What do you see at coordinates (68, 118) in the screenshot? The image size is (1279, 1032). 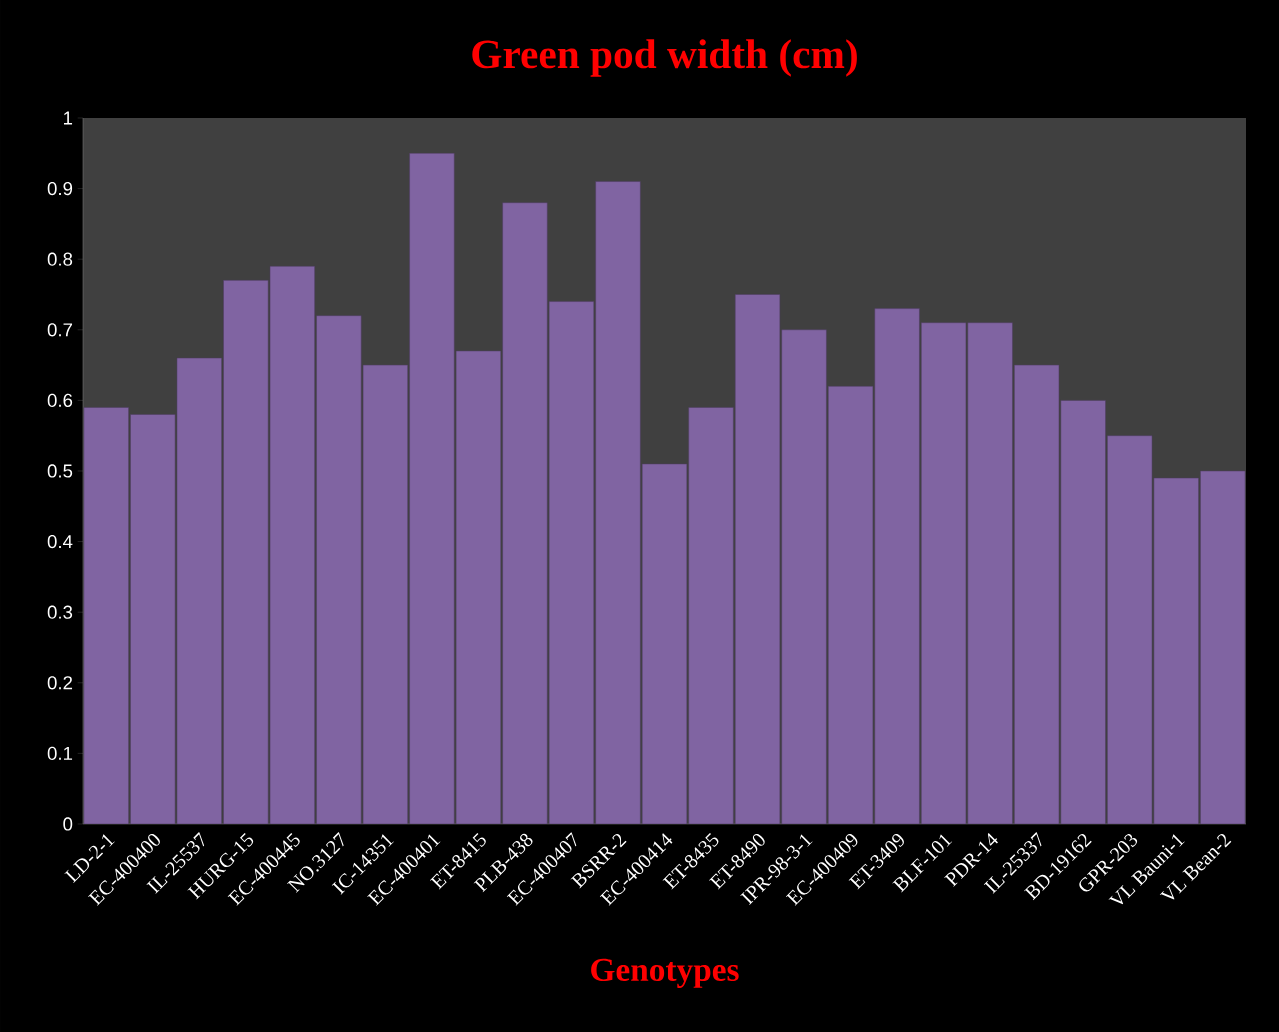 I see `y-tick-label: 1` at bounding box center [68, 118].